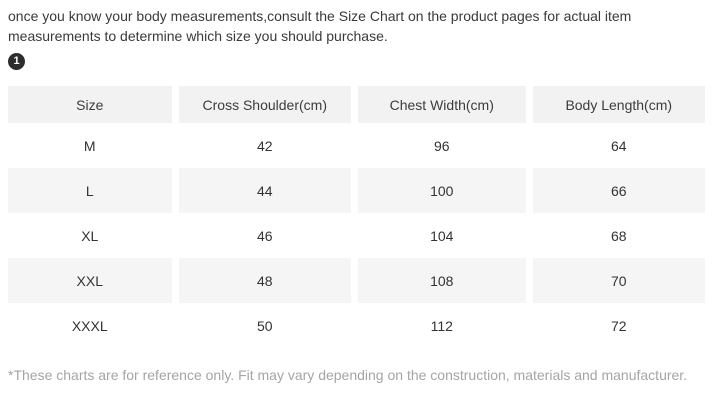 This screenshot has width=713, height=419. What do you see at coordinates (618, 190) in the screenshot?
I see `table-cell: 66` at bounding box center [618, 190].